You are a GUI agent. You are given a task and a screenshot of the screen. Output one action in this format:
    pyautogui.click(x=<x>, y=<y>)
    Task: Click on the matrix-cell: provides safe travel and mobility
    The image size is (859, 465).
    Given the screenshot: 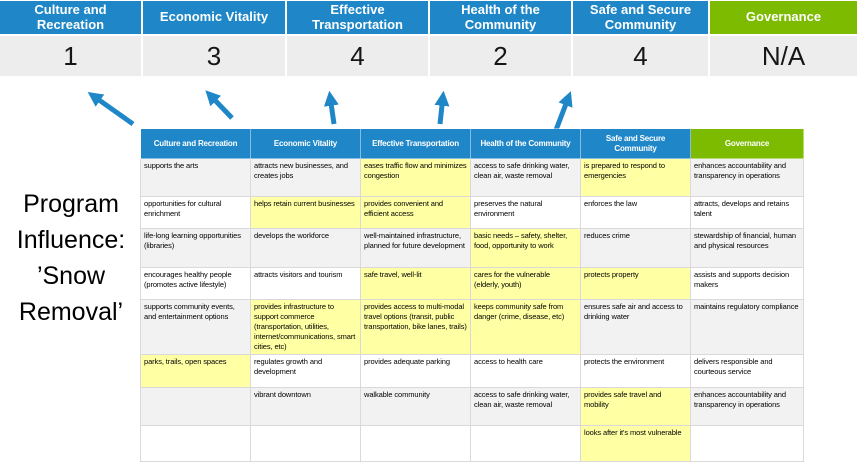 What is the action you would take?
    pyautogui.click(x=635, y=406)
    